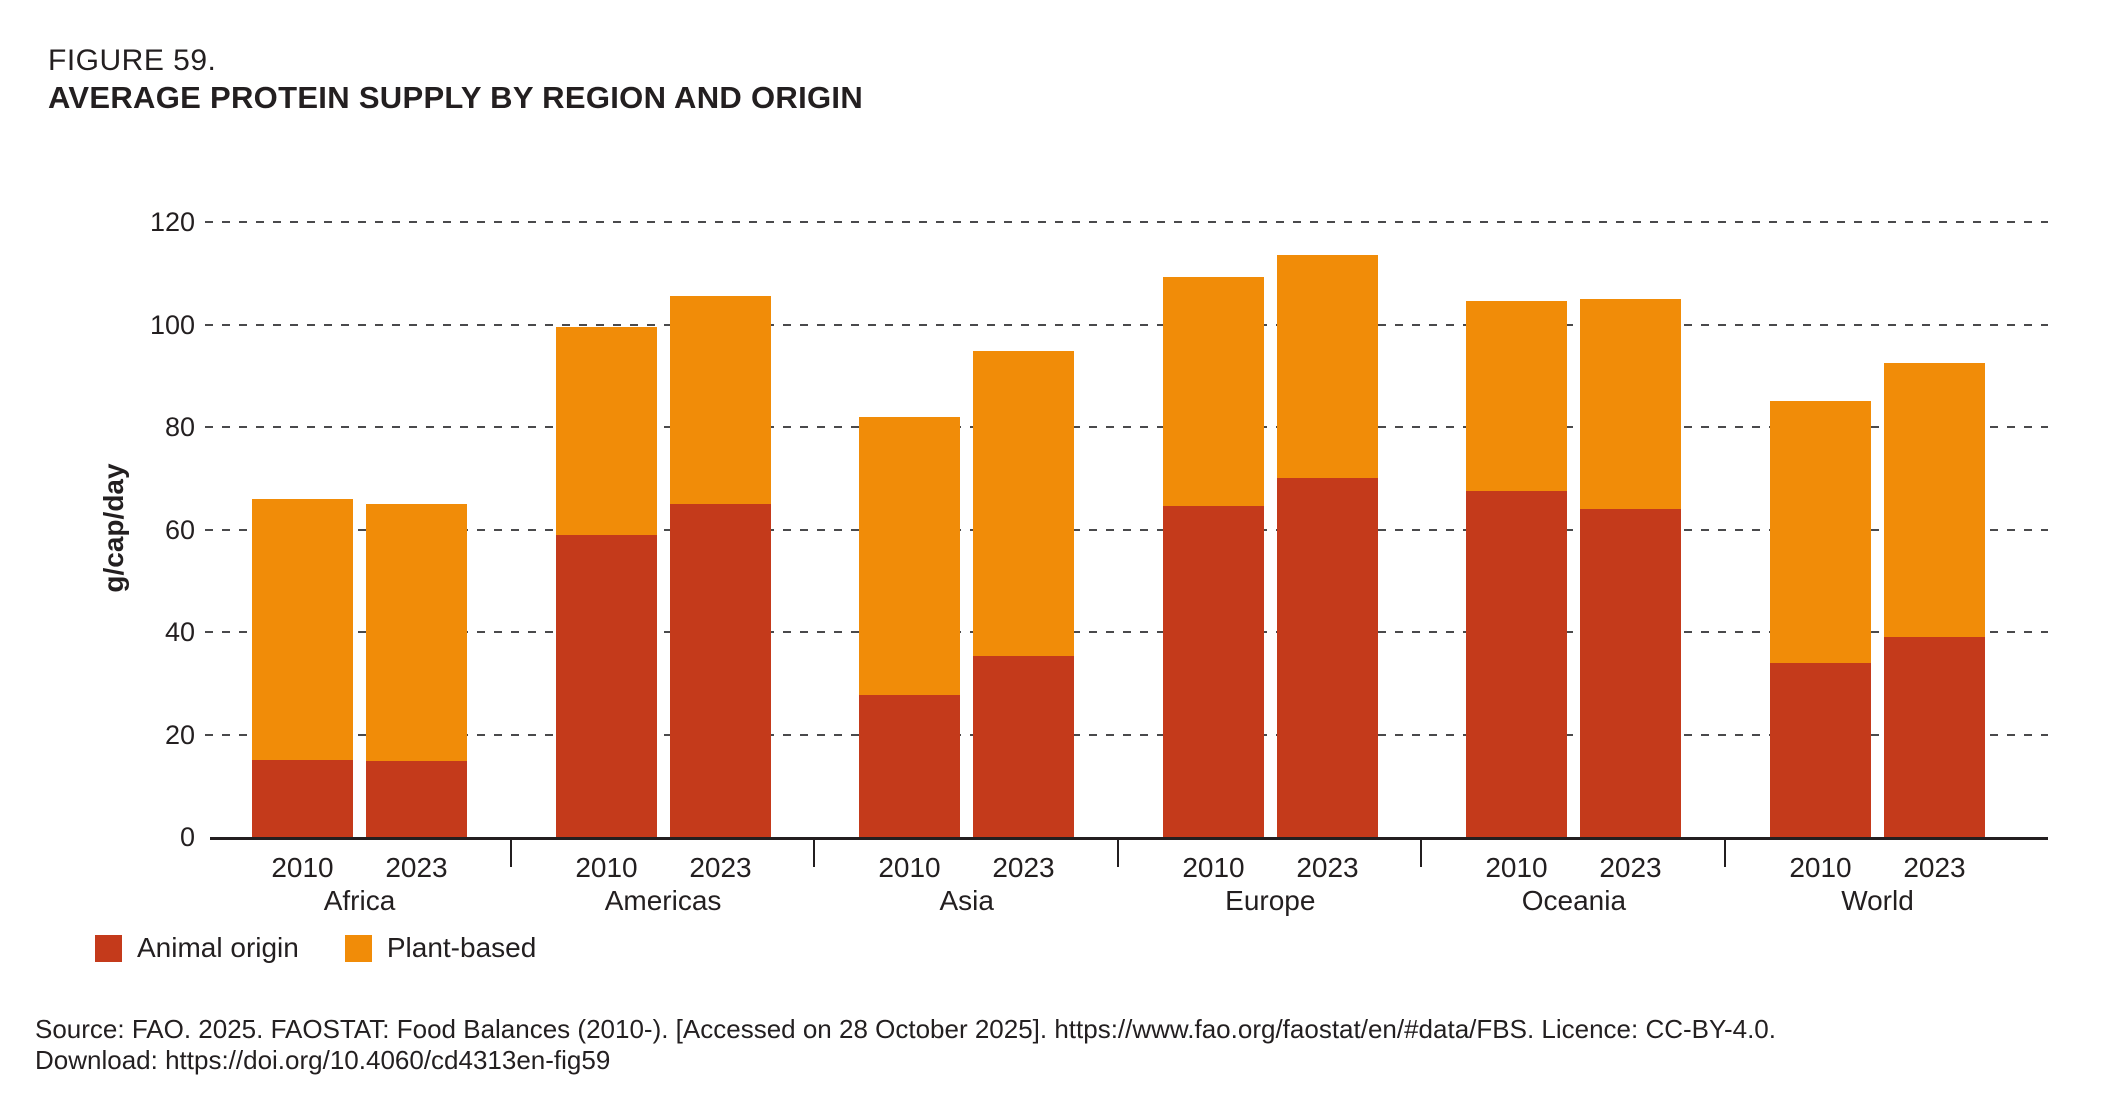  Describe the element at coordinates (1327, 657) in the screenshot. I see `bar-europe-2023-animal` at that location.